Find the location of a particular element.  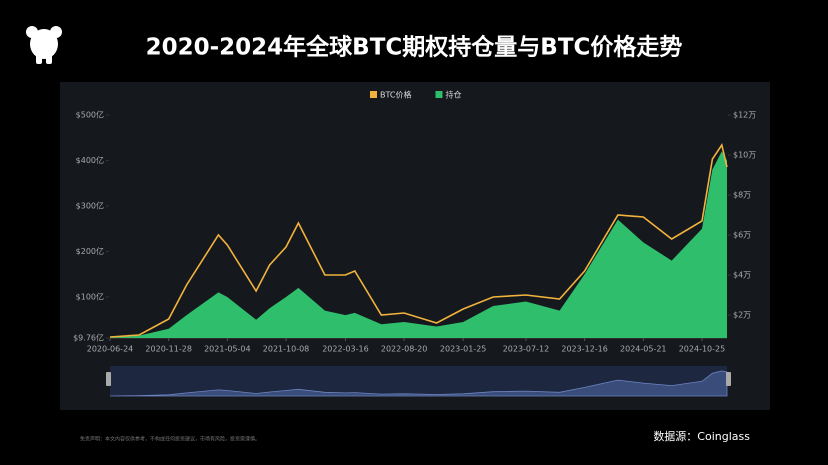

x-tick-label: 2024-10-25 is located at coordinates (702, 349).